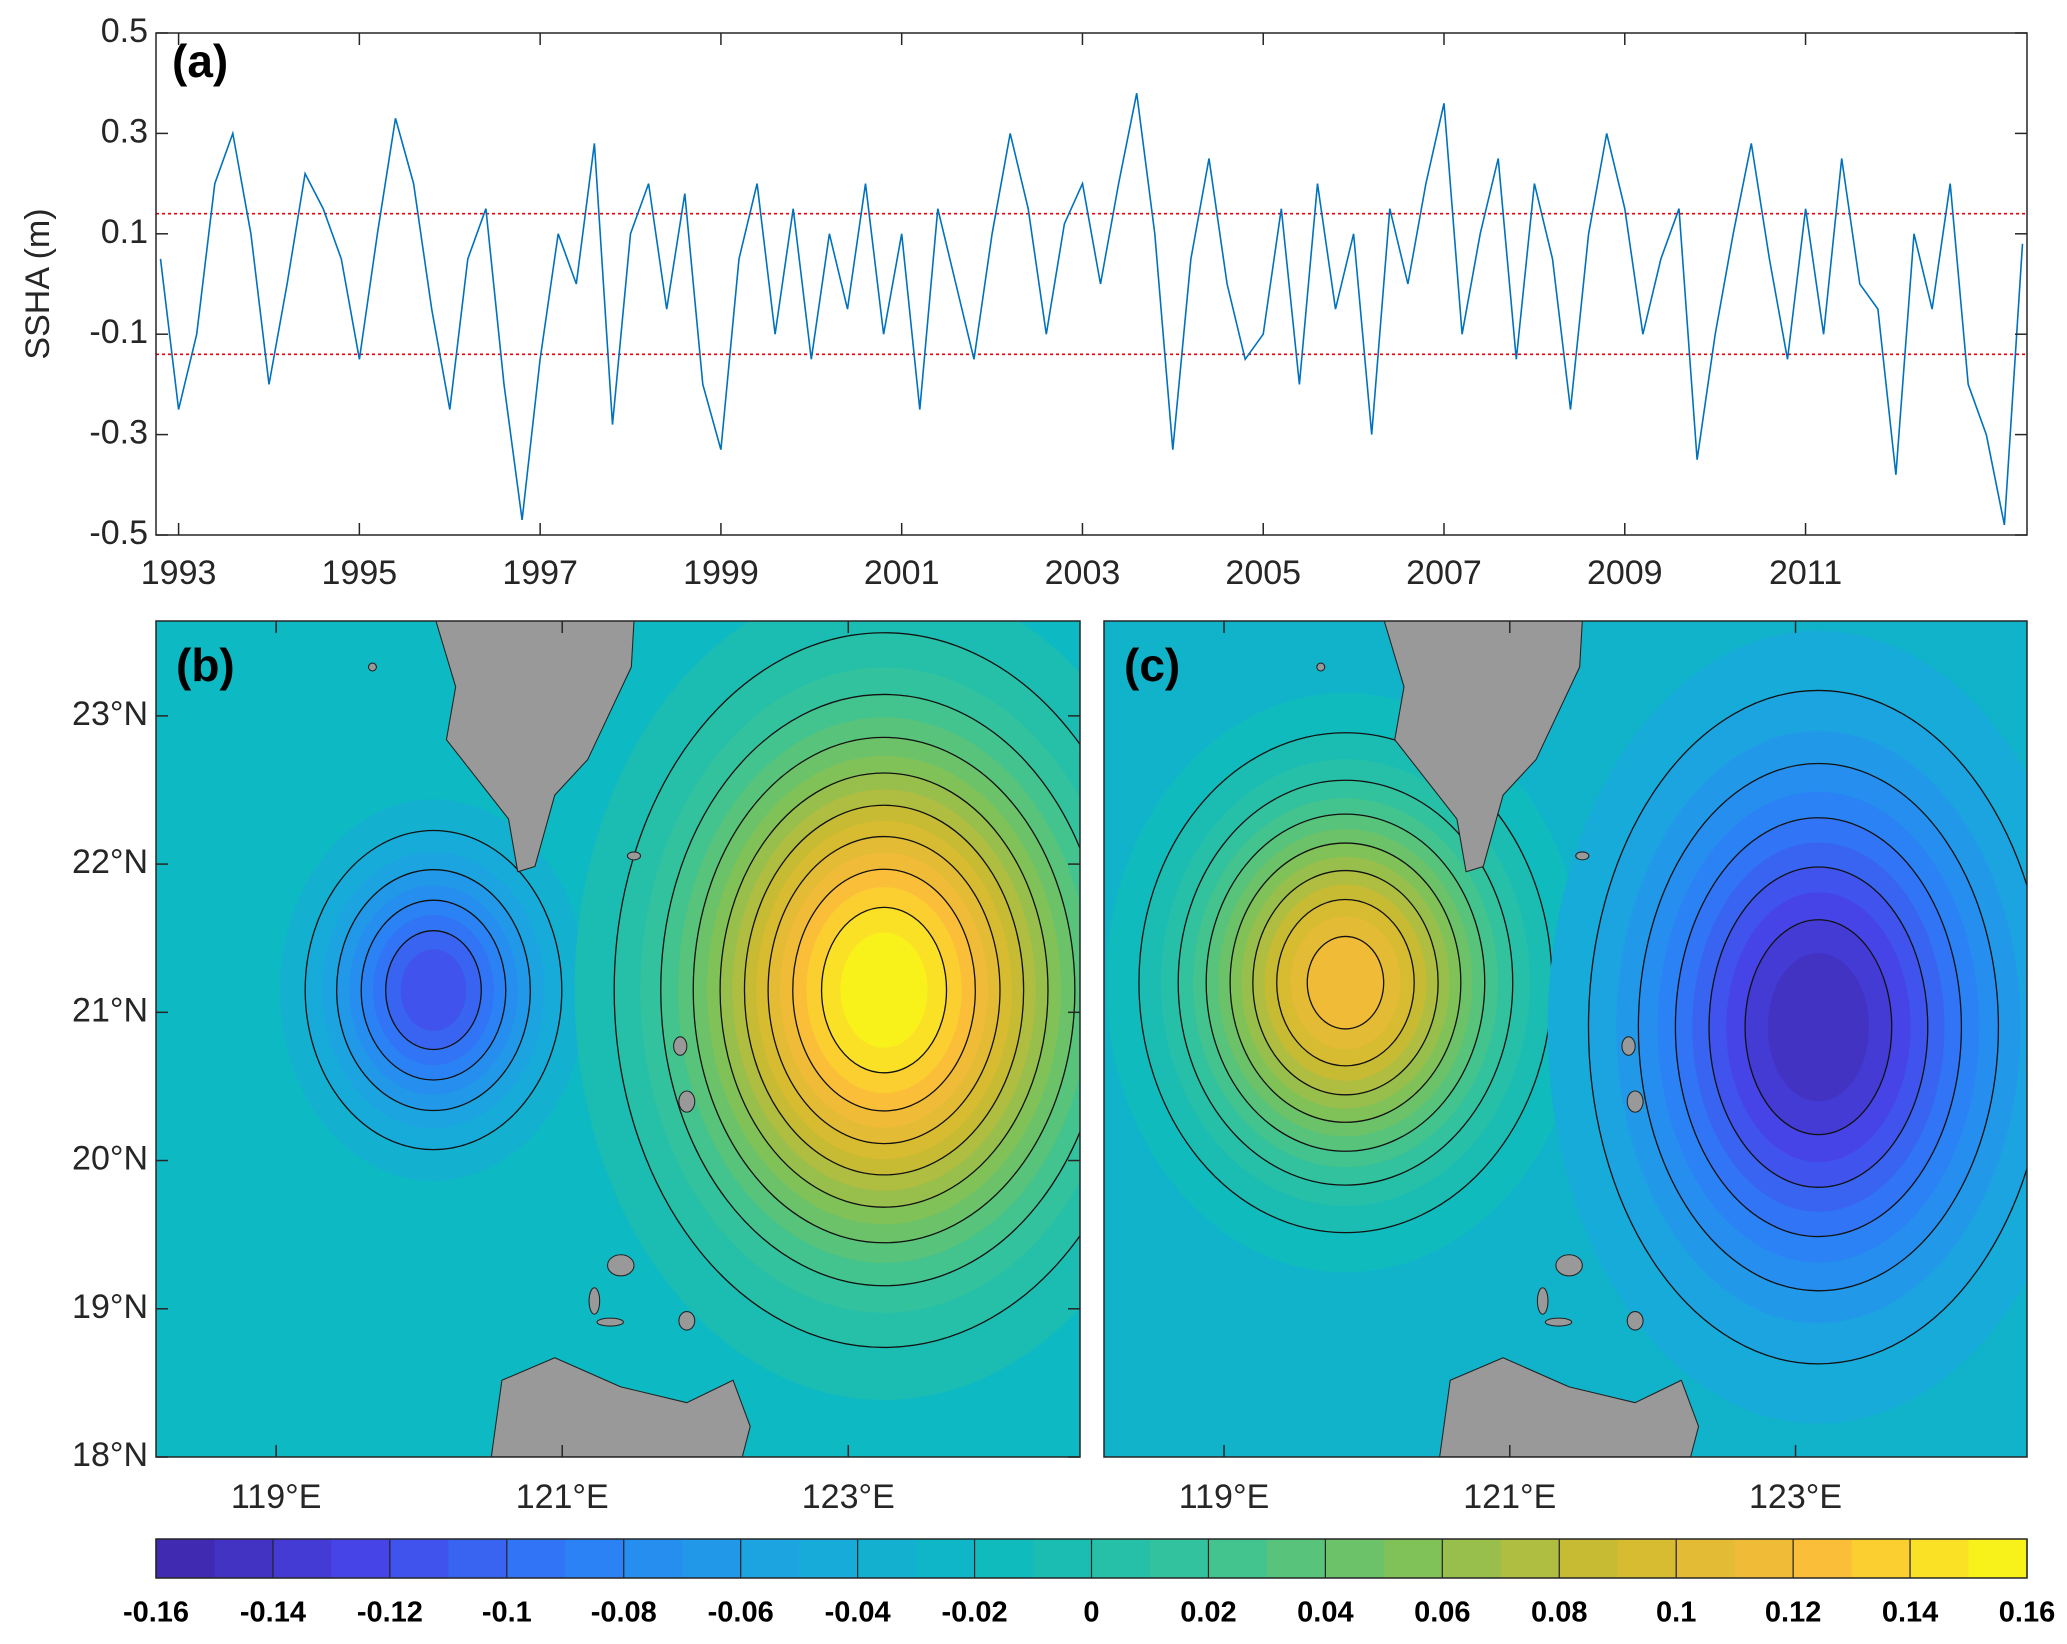 This screenshot has height=1644, width=2067. What do you see at coordinates (110, 1455) in the screenshot?
I see `y-tick-label: 18°N` at bounding box center [110, 1455].